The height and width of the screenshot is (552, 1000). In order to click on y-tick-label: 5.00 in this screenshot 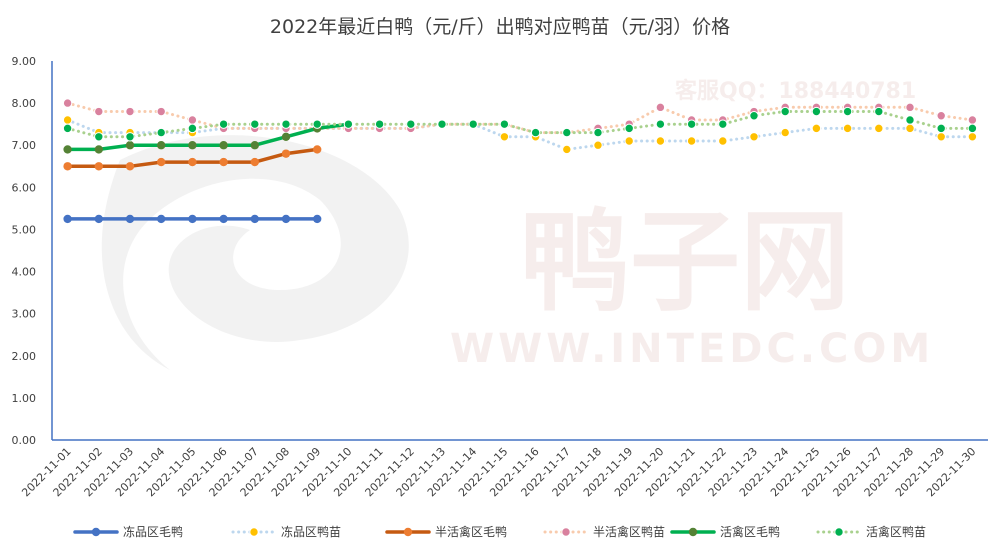, I will do `click(24, 229)`.